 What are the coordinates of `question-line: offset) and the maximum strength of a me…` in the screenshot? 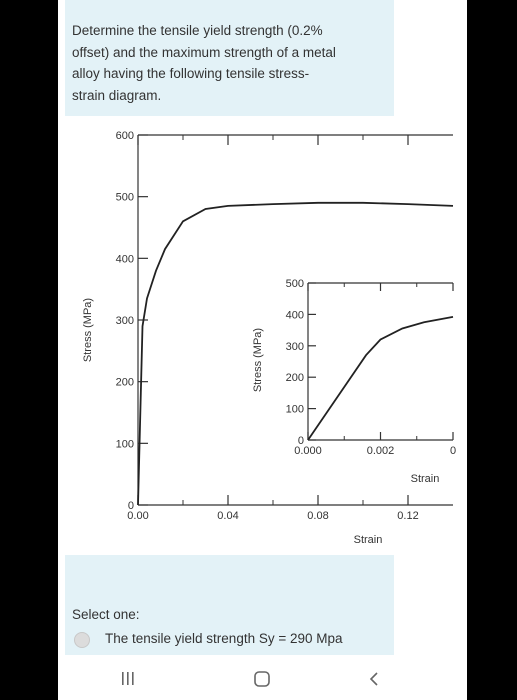 It's located at (204, 52).